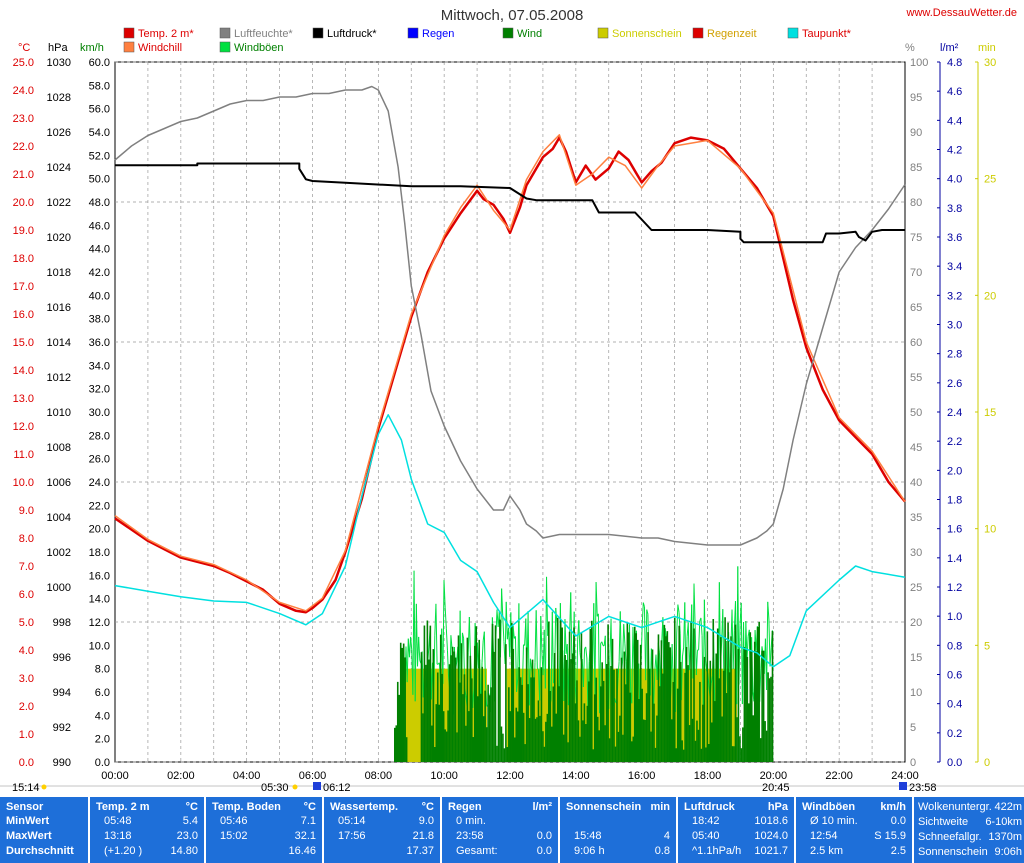  Describe the element at coordinates (438, 34) in the screenshot. I see `legend-label: Regen` at that location.